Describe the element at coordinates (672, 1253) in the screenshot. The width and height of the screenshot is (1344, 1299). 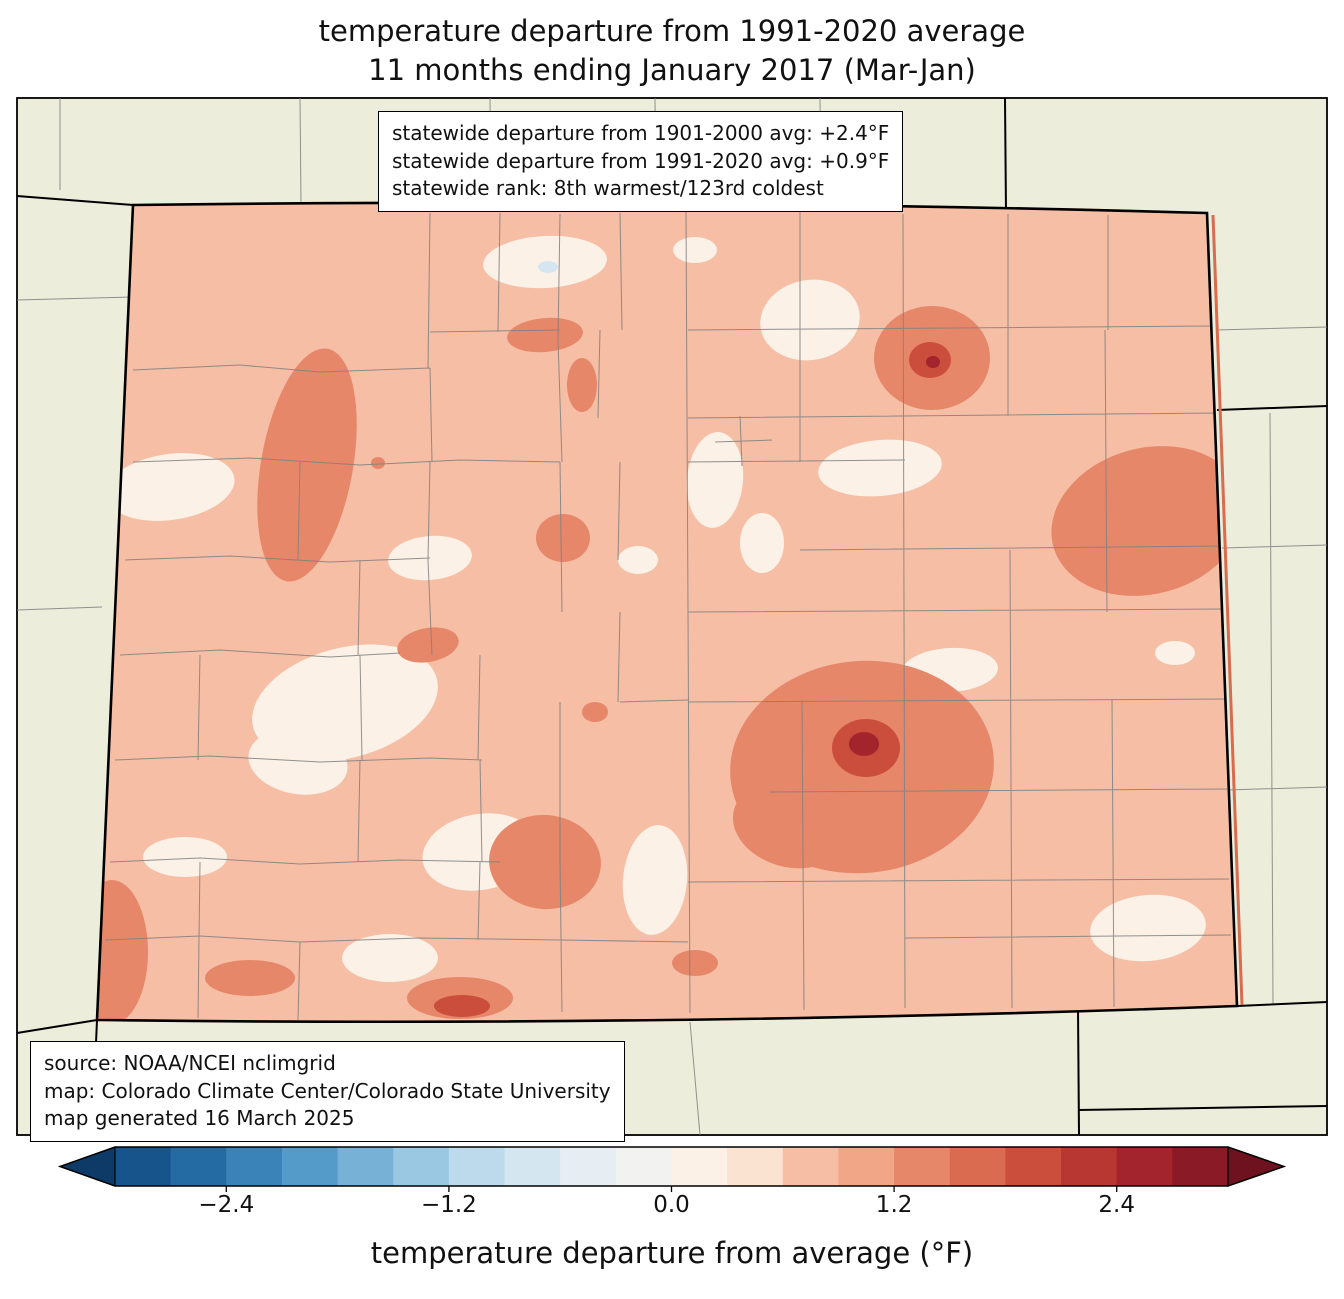
I see `colorbar-label: temperature departure from average (°F)` at that location.